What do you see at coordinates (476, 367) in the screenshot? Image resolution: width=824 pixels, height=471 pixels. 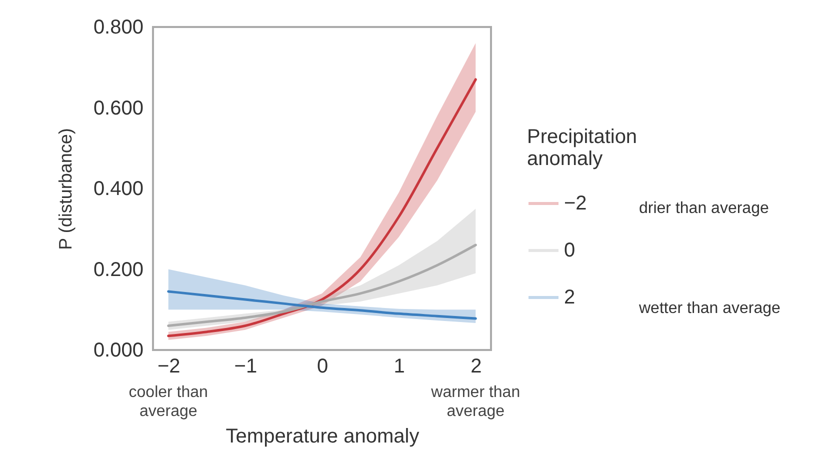 I see `x-tick-label: 2` at bounding box center [476, 367].